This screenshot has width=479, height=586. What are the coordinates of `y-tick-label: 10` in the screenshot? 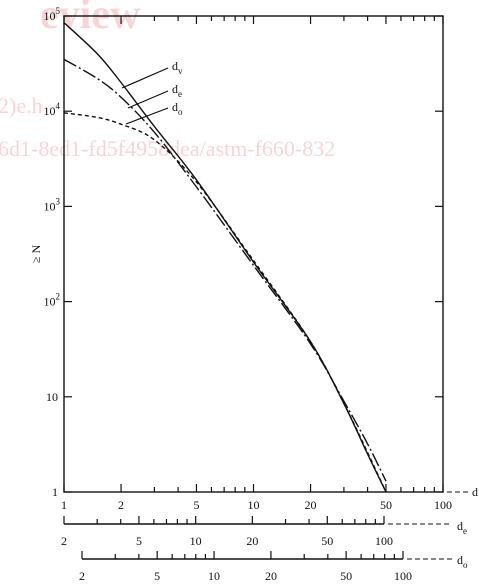 It's located at (52, 397).